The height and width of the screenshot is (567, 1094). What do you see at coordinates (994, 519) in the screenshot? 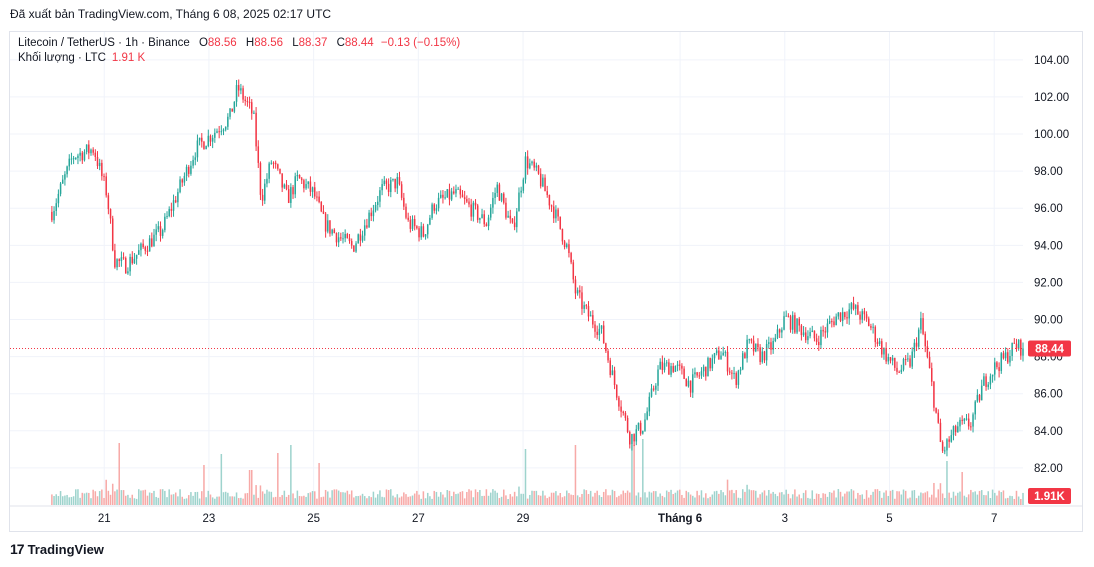
I see `x-tick-label: 7` at bounding box center [994, 519].